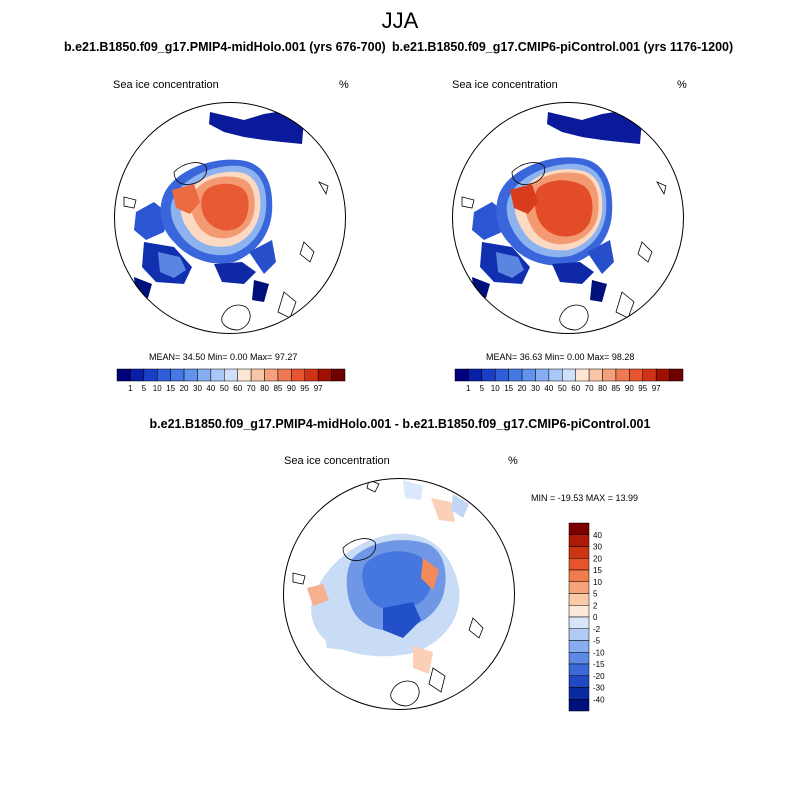 Image resolution: width=800 pixels, height=800 pixels. Describe the element at coordinates (337, 461) in the screenshot. I see `difference-variable-label: Sea ice concentration` at that location.